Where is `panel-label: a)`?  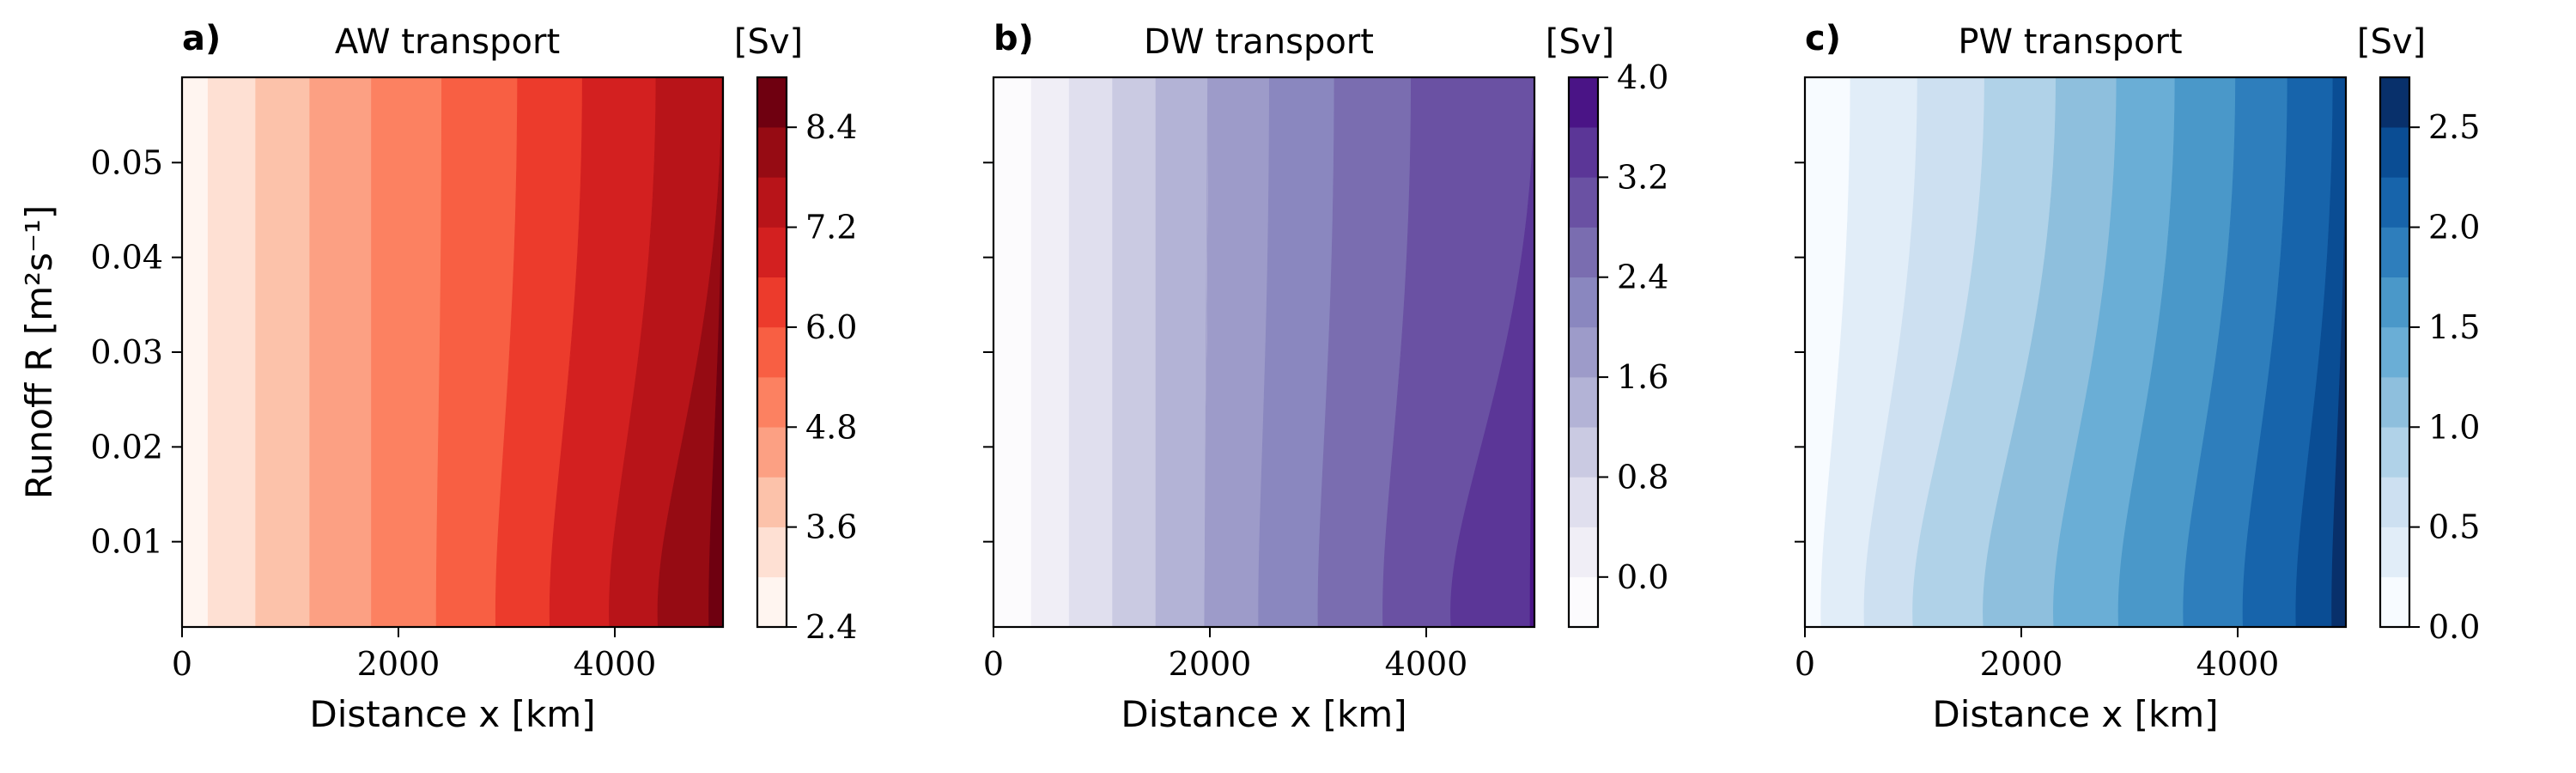
panel-label: a) is located at coordinates (202, 38).